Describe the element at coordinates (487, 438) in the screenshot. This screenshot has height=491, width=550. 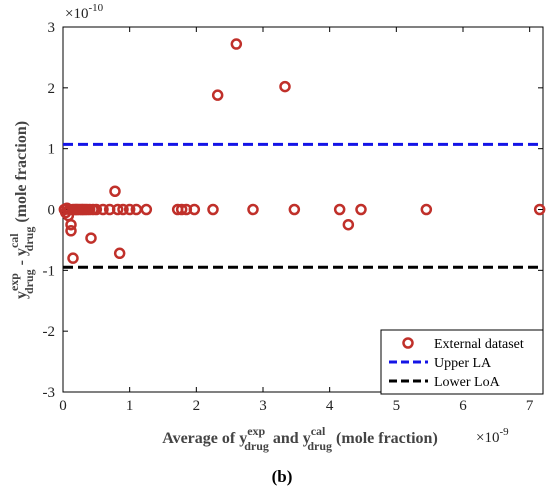
I see `x-multiplier-base: ×10` at that location.